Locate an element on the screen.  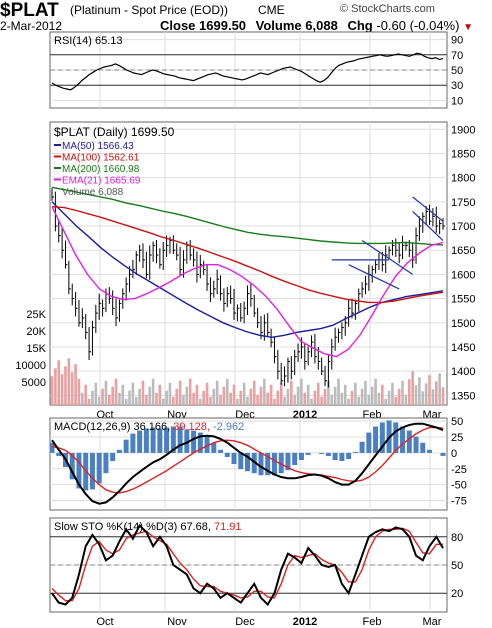
macd-axis-tick-label: -75 is located at coordinates (459, 501).